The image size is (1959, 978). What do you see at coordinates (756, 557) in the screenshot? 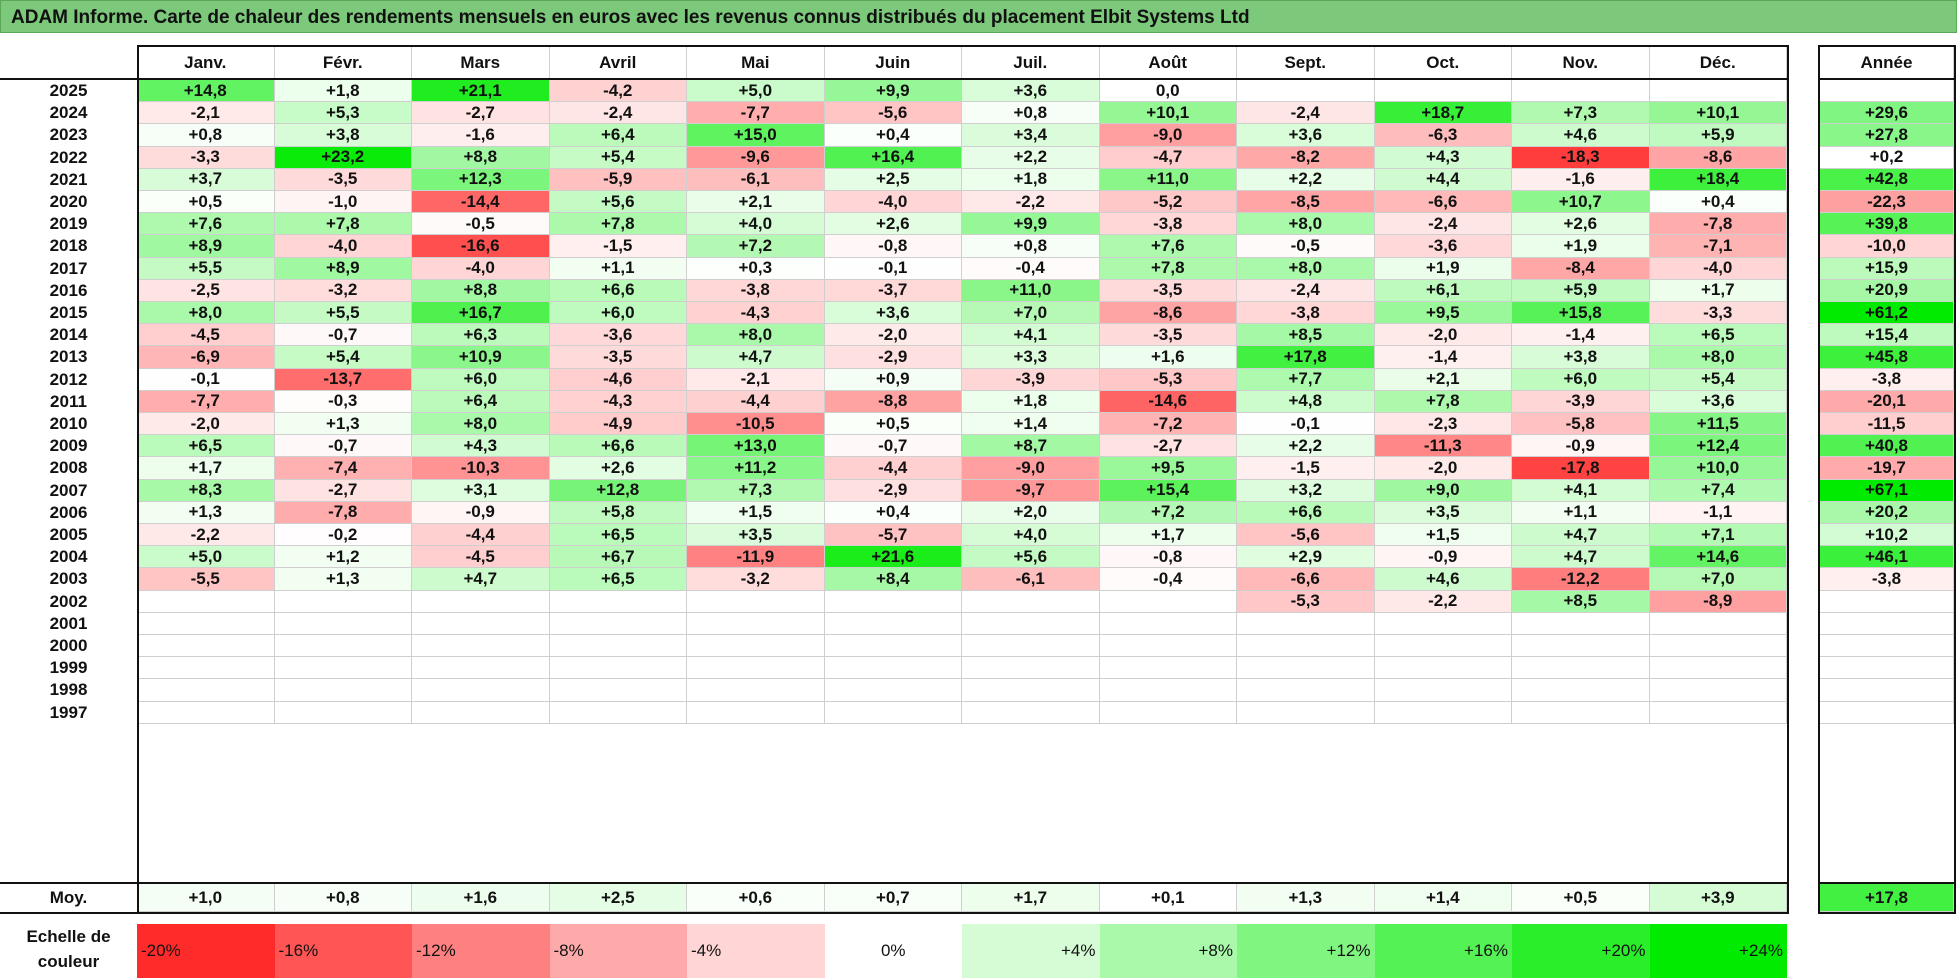
I see `heatmap-cell: -11,9` at bounding box center [756, 557].